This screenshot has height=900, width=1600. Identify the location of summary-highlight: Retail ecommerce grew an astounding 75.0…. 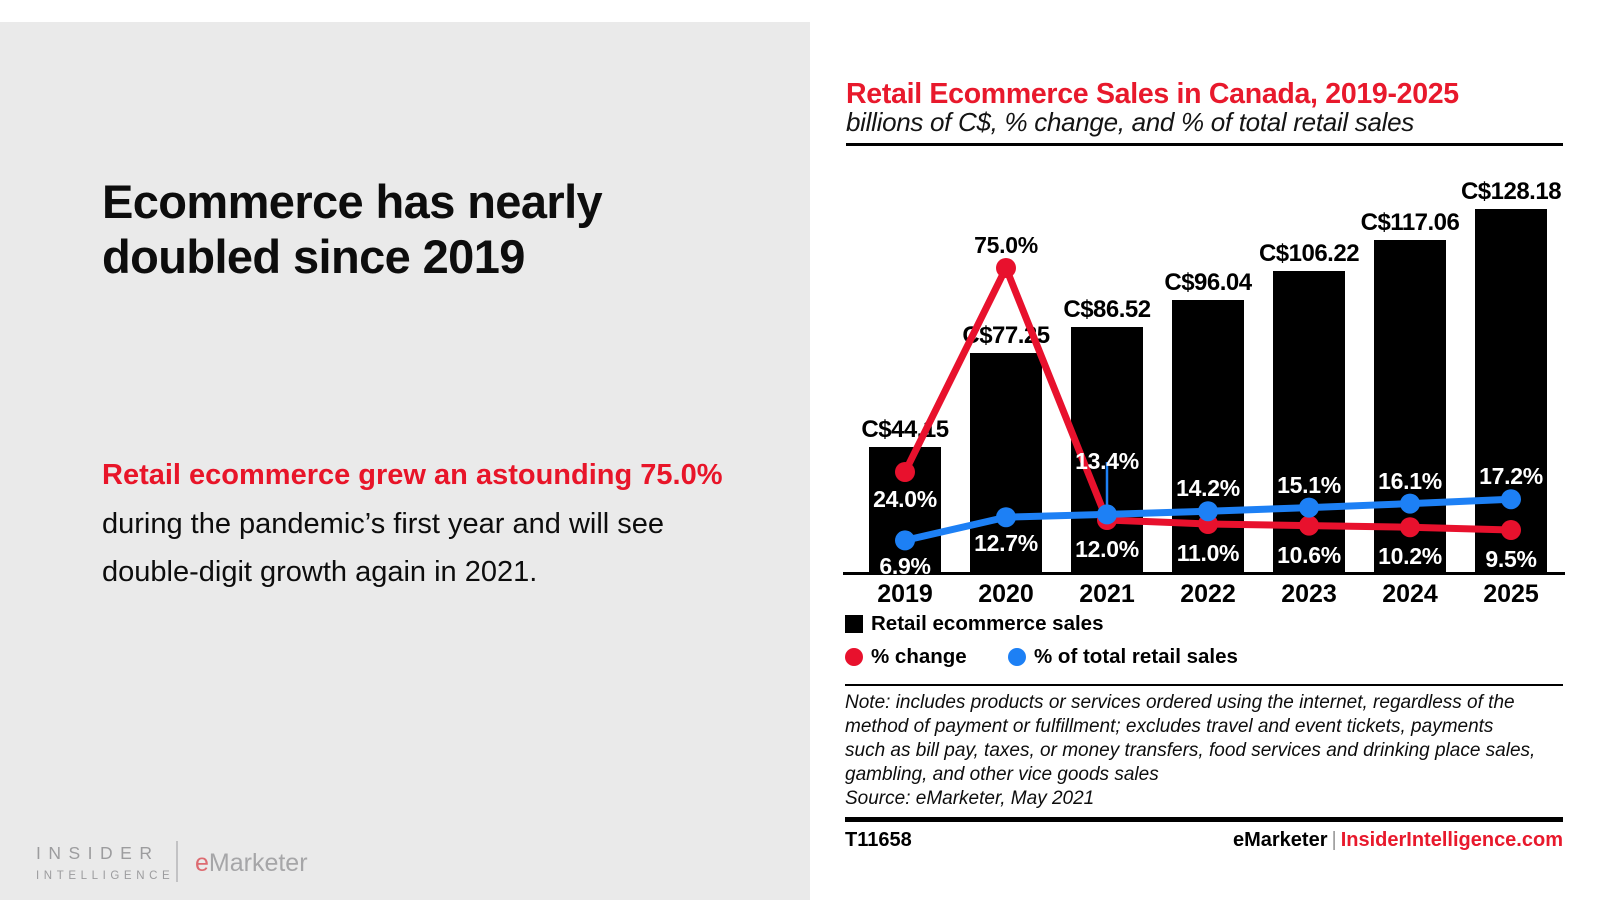
(412, 475).